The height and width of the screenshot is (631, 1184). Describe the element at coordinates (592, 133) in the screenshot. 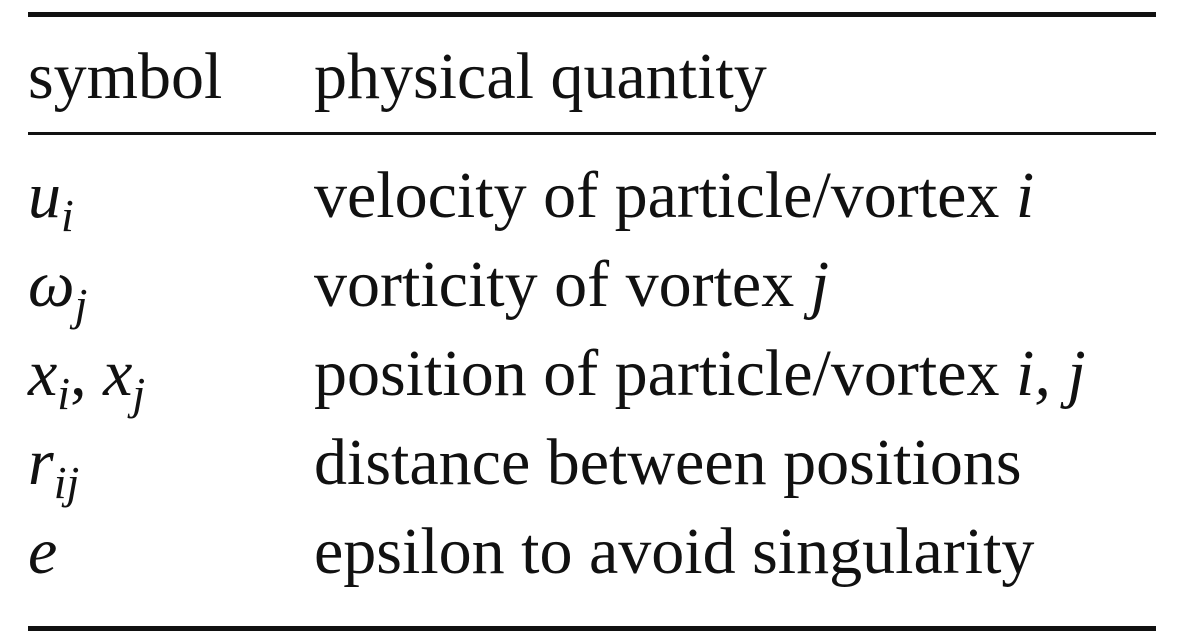

I see `header-rule` at that location.